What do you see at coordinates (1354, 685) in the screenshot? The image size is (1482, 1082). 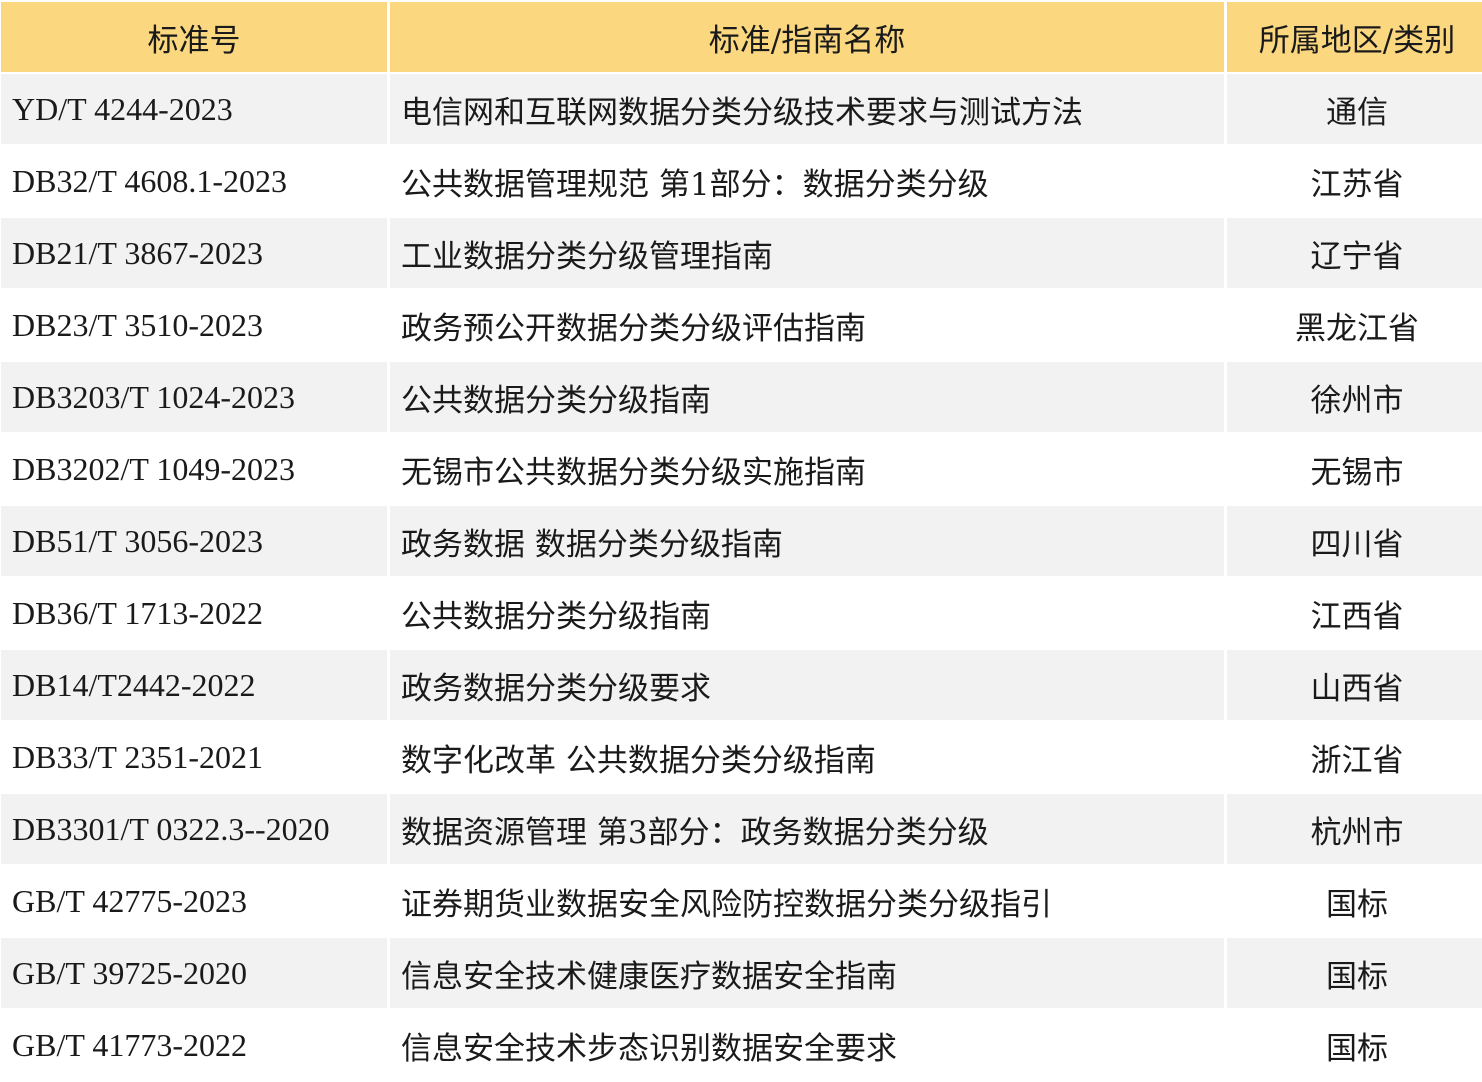 I see `cell-region-category: 山西省` at bounding box center [1354, 685].